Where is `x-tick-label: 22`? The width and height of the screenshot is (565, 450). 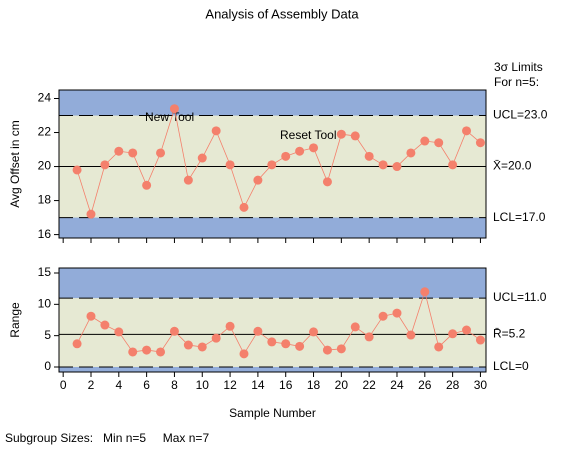
x-tick-label: 22 is located at coordinates (369, 385).